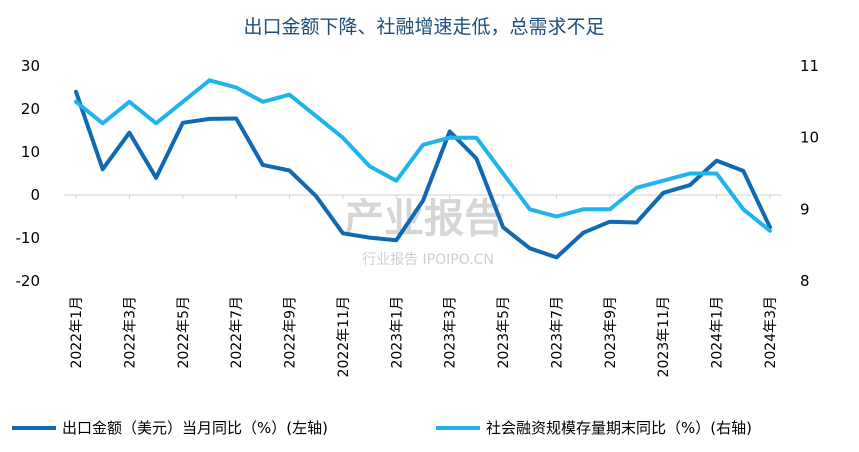 The image size is (859, 452). Describe the element at coordinates (619, 428) in the screenshot. I see `legend-label-social-financing: 社会融资规模存量期末同比（%）(右轴)` at that location.